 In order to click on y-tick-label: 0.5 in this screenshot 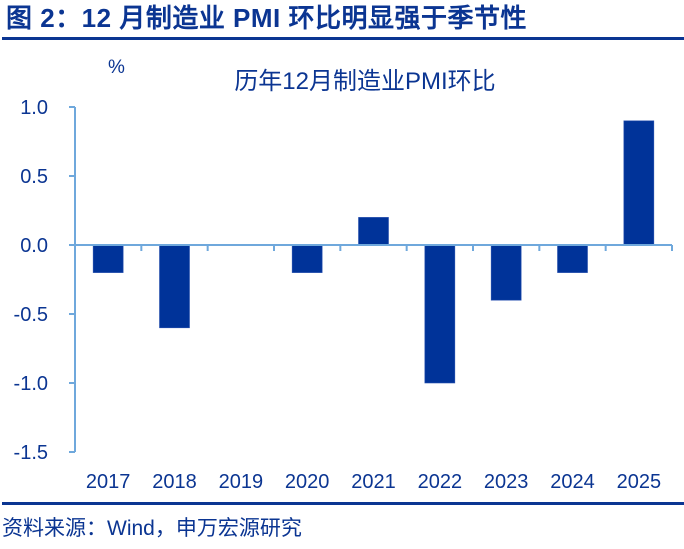, I will do `click(34, 177)`.